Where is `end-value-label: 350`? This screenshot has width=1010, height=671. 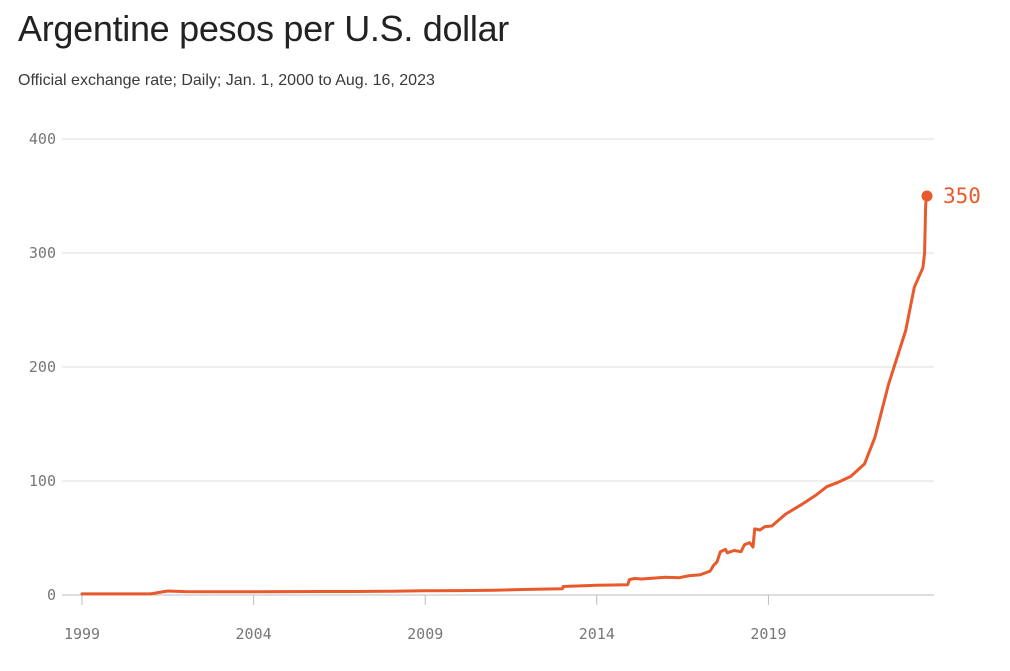 end-value-label: 350 is located at coordinates (962, 196).